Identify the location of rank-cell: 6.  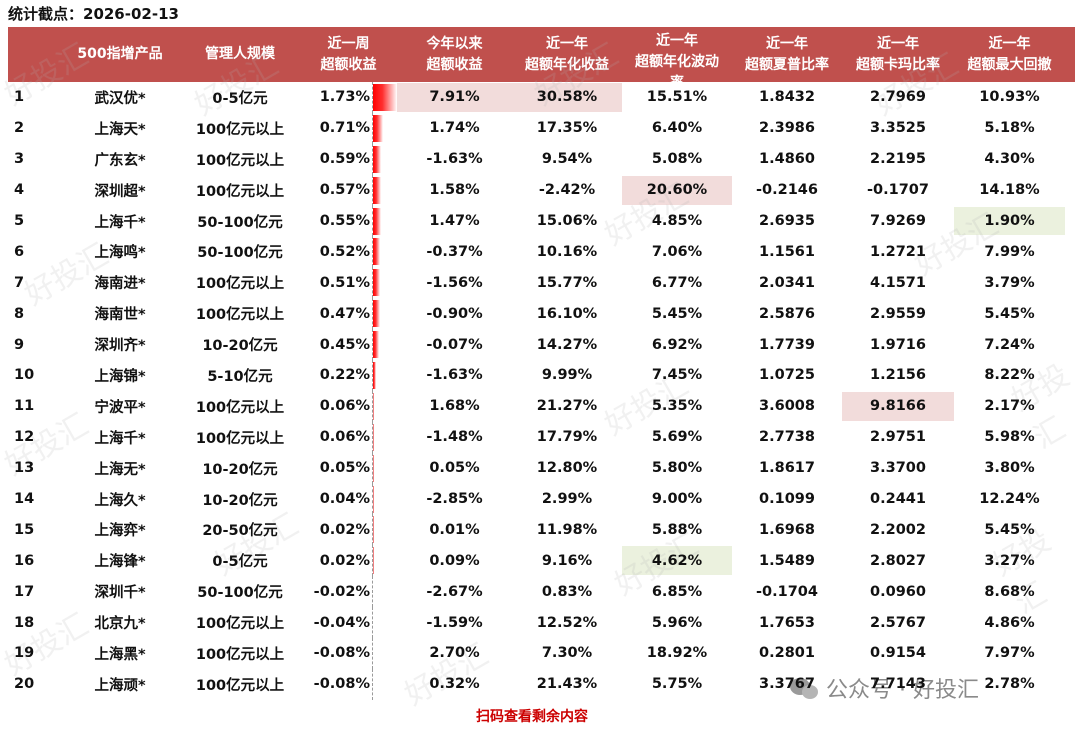
(34, 251).